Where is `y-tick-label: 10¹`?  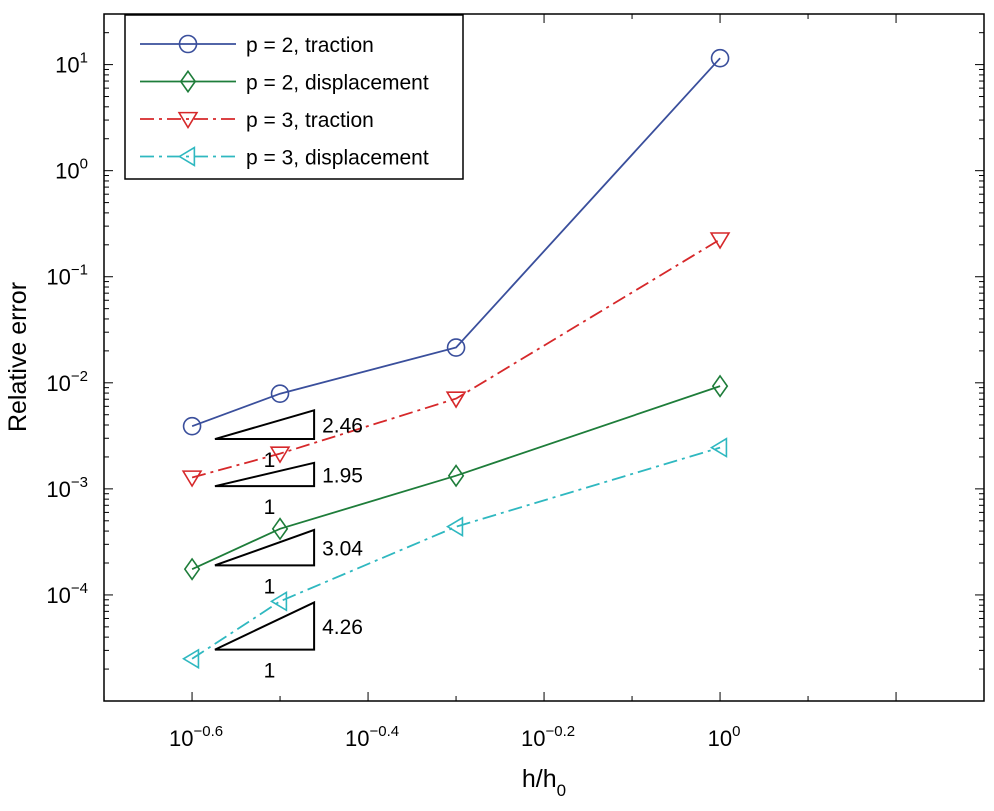
y-tick-label: 10¹ is located at coordinates (71, 64).